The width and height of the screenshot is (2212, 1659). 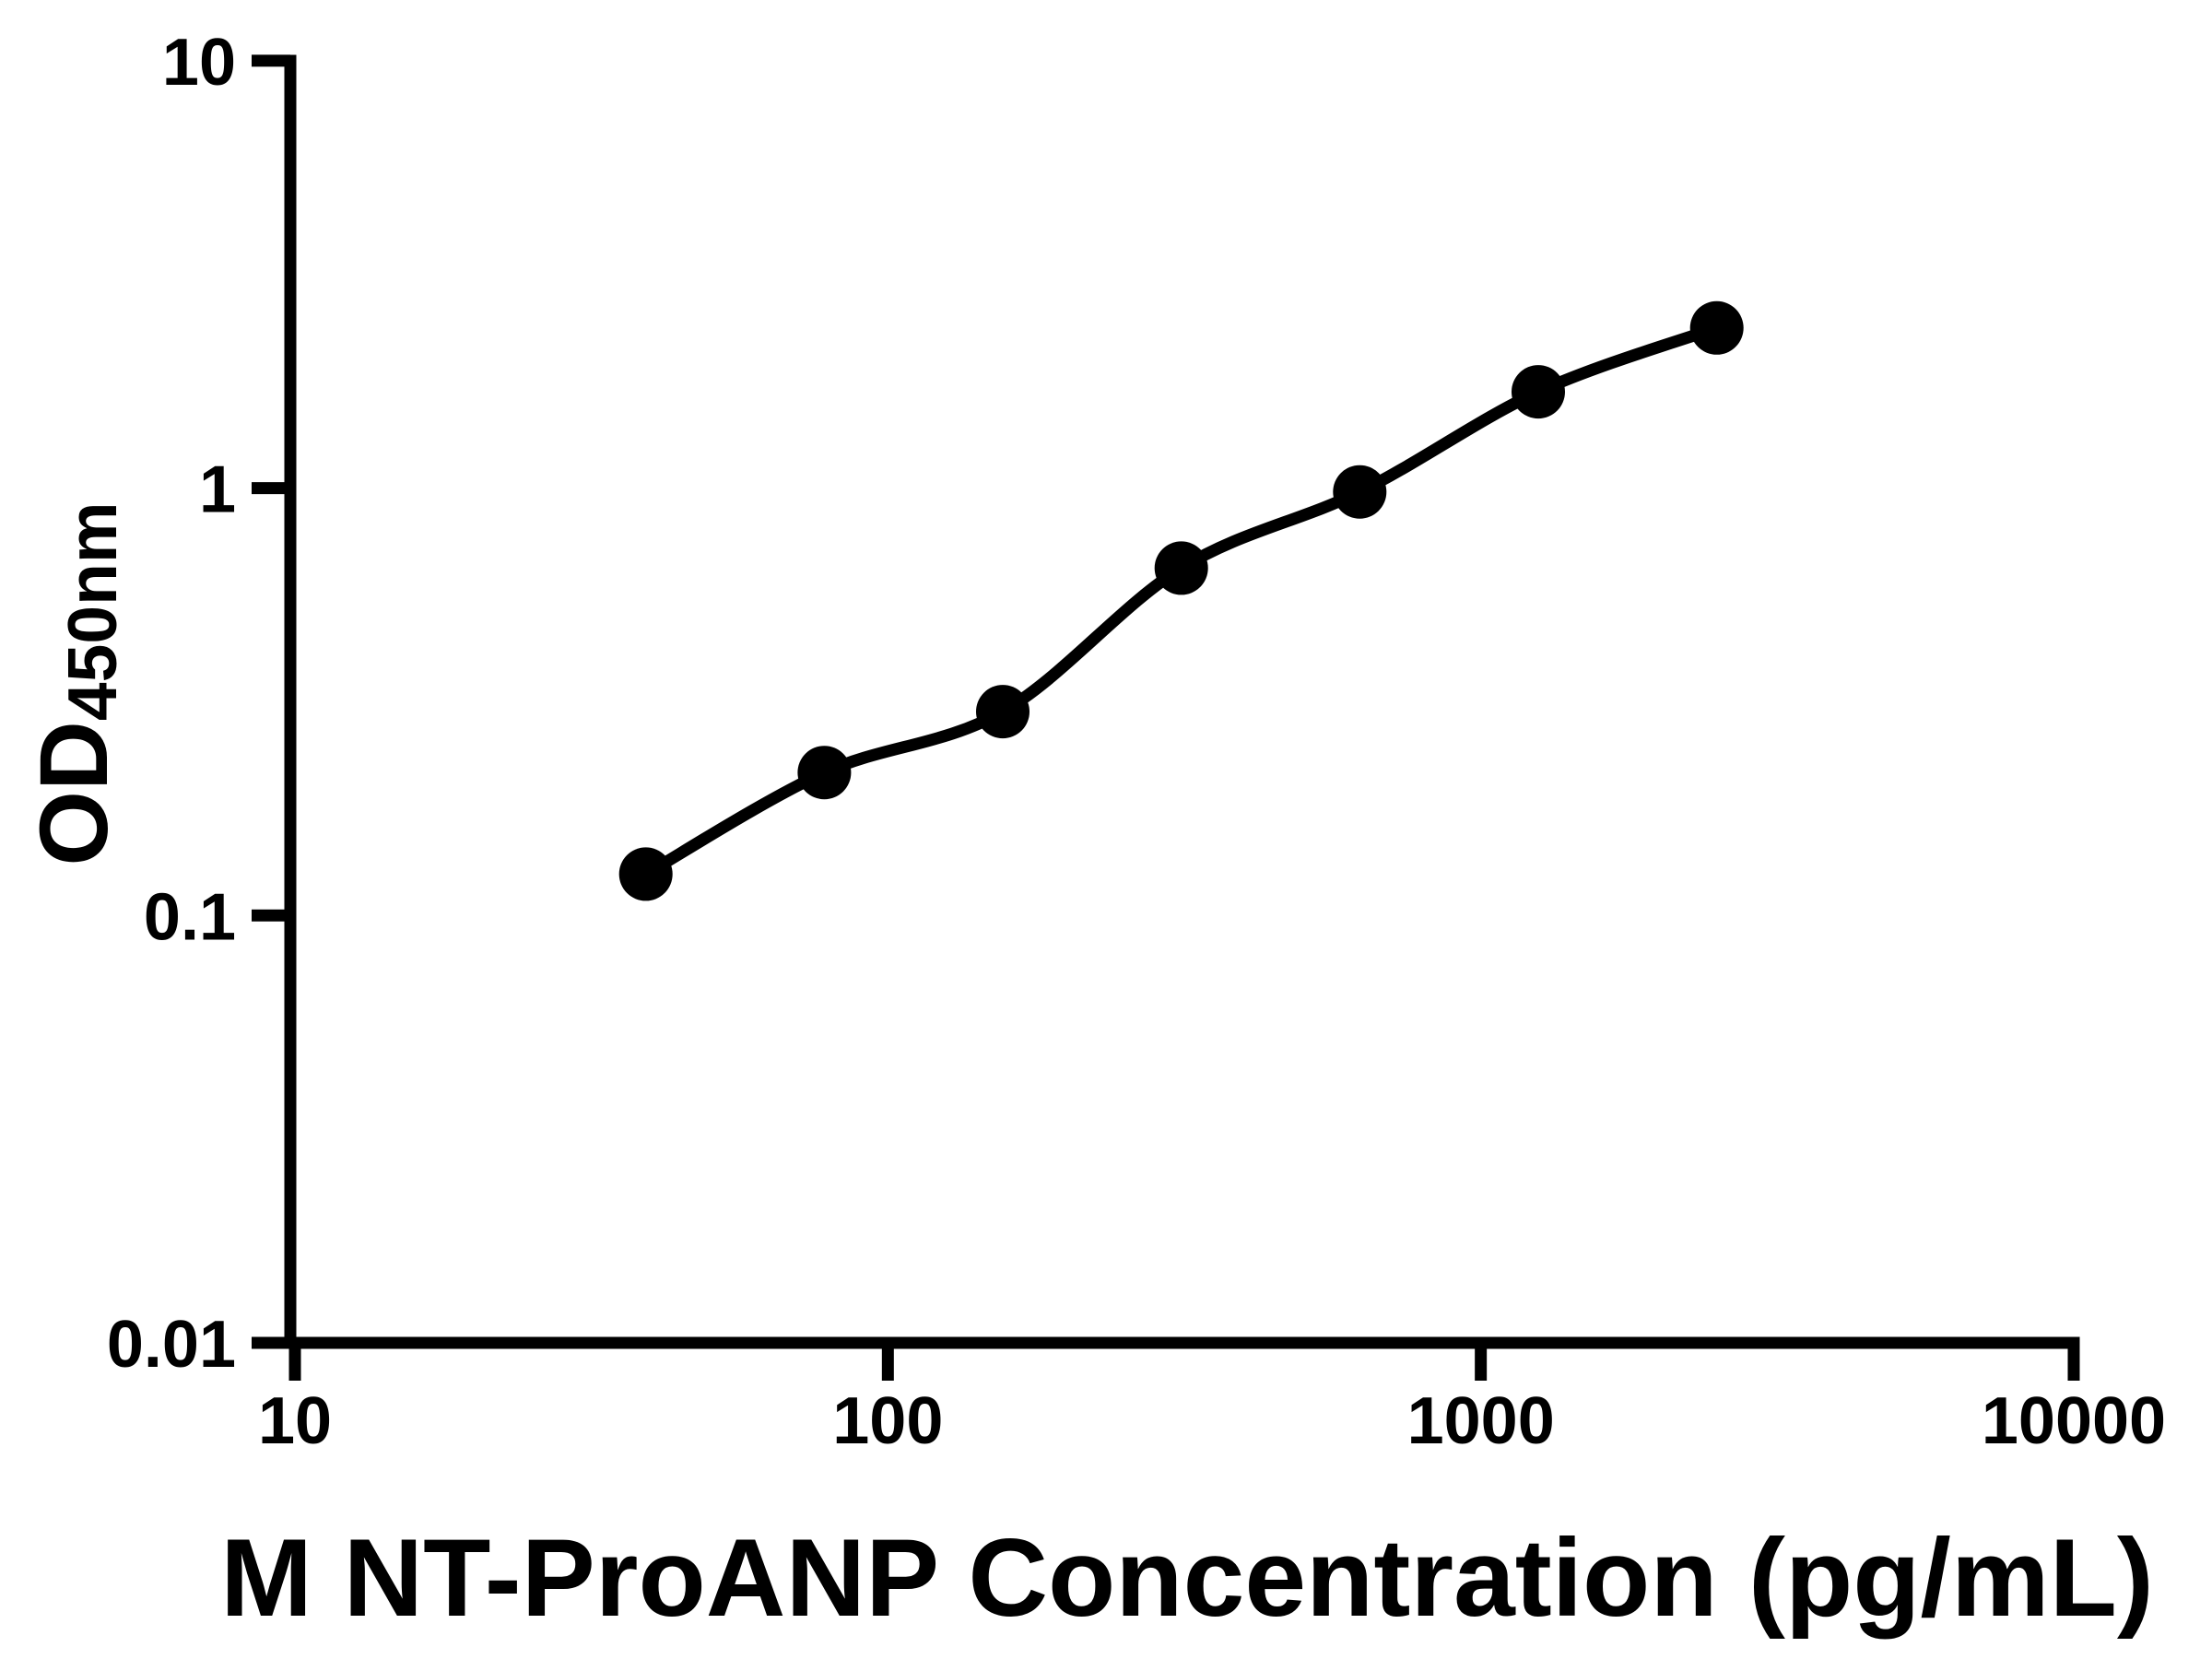 What do you see at coordinates (190, 917) in the screenshot?
I see `y-tick-label: 0.1` at bounding box center [190, 917].